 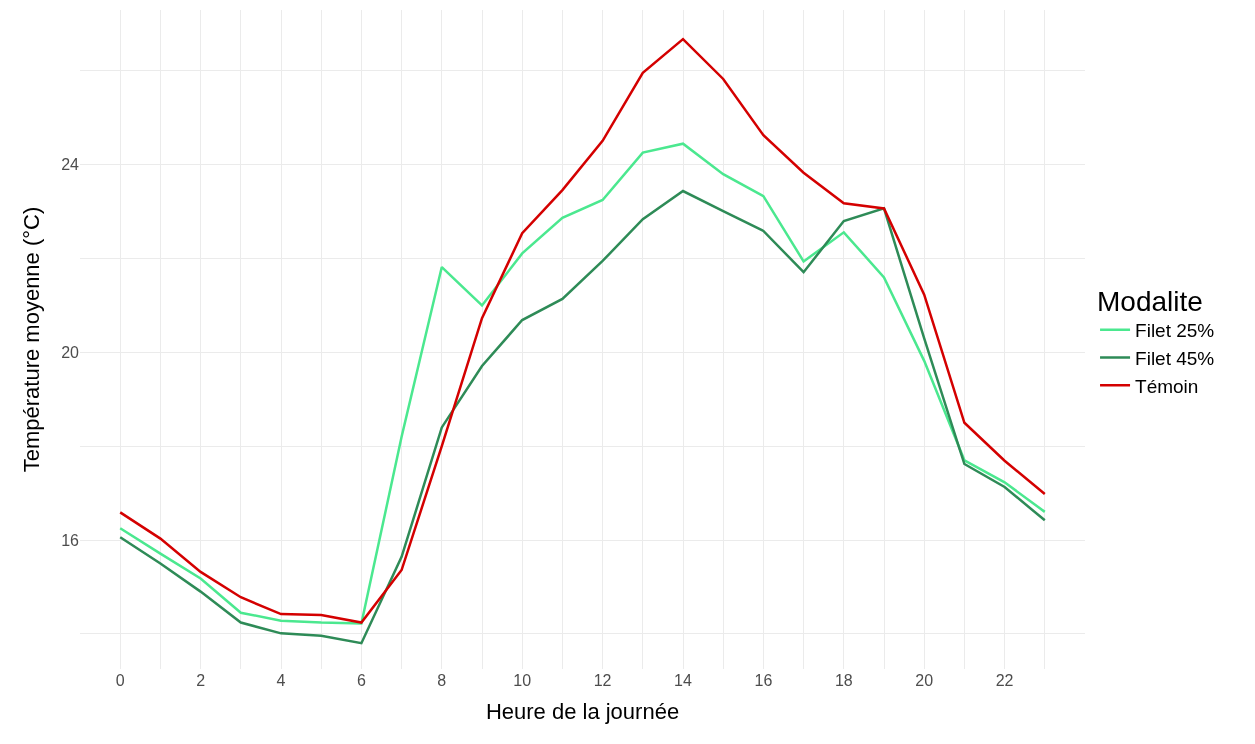 I want to click on x-tick-label: 14, so click(x=683, y=680).